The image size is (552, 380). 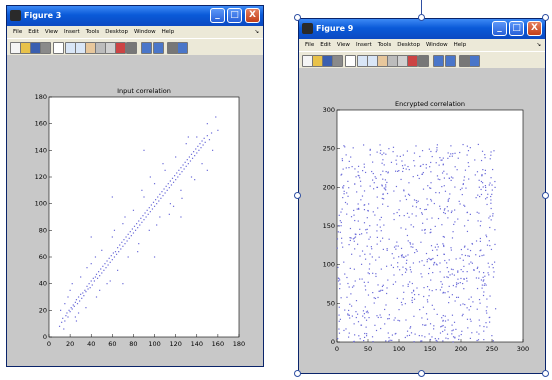 What do you see at coordinates (421, 373) in the screenshot?
I see `resize-handle-s` at bounding box center [421, 373].